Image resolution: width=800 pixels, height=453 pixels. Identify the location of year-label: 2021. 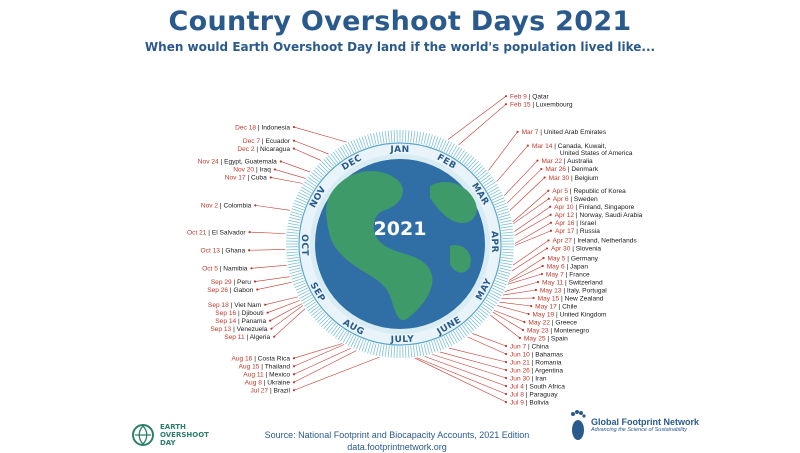
(400, 229).